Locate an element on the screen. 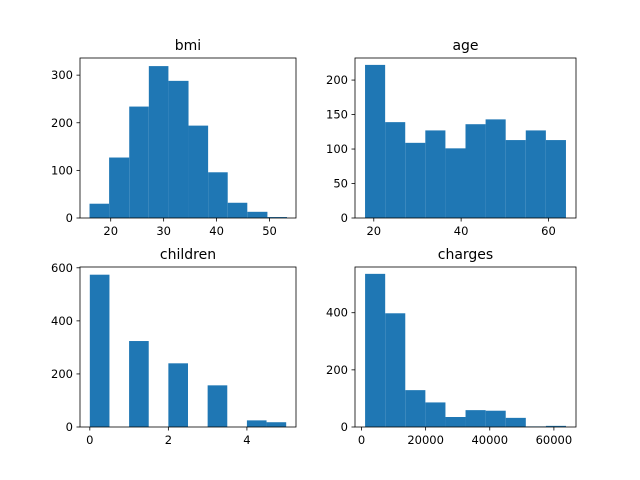 This screenshot has height=480, width=640. bmi-y-tick-label: 0 is located at coordinates (69, 218).